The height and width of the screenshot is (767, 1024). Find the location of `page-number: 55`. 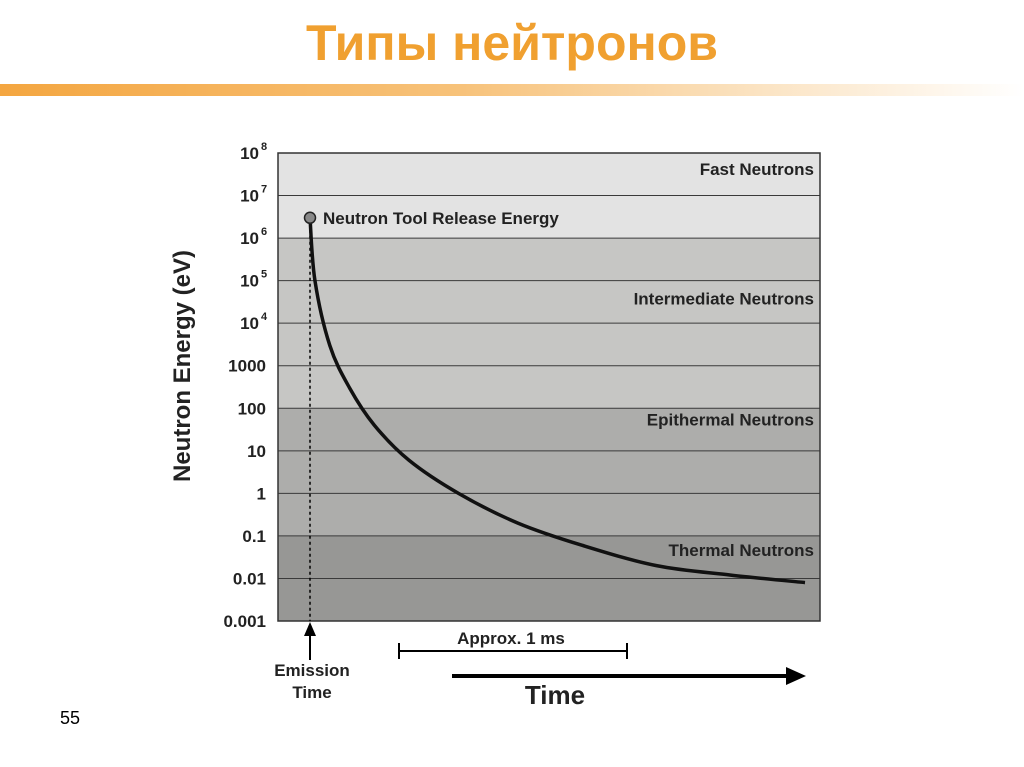

page-number: 55 is located at coordinates (70, 718).